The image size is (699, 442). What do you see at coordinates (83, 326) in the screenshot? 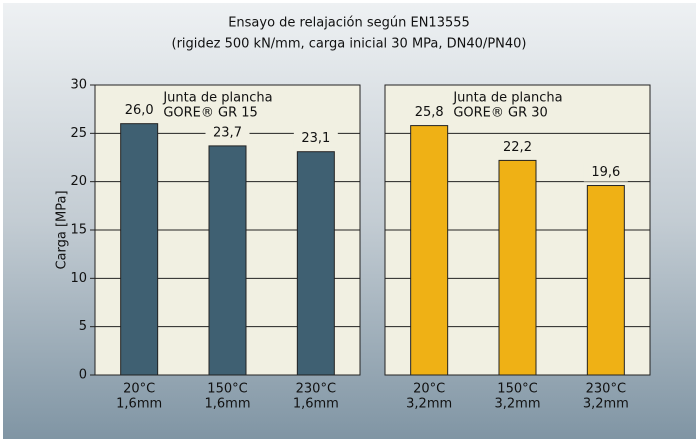
I see `y-tick-label: 5` at bounding box center [83, 326].